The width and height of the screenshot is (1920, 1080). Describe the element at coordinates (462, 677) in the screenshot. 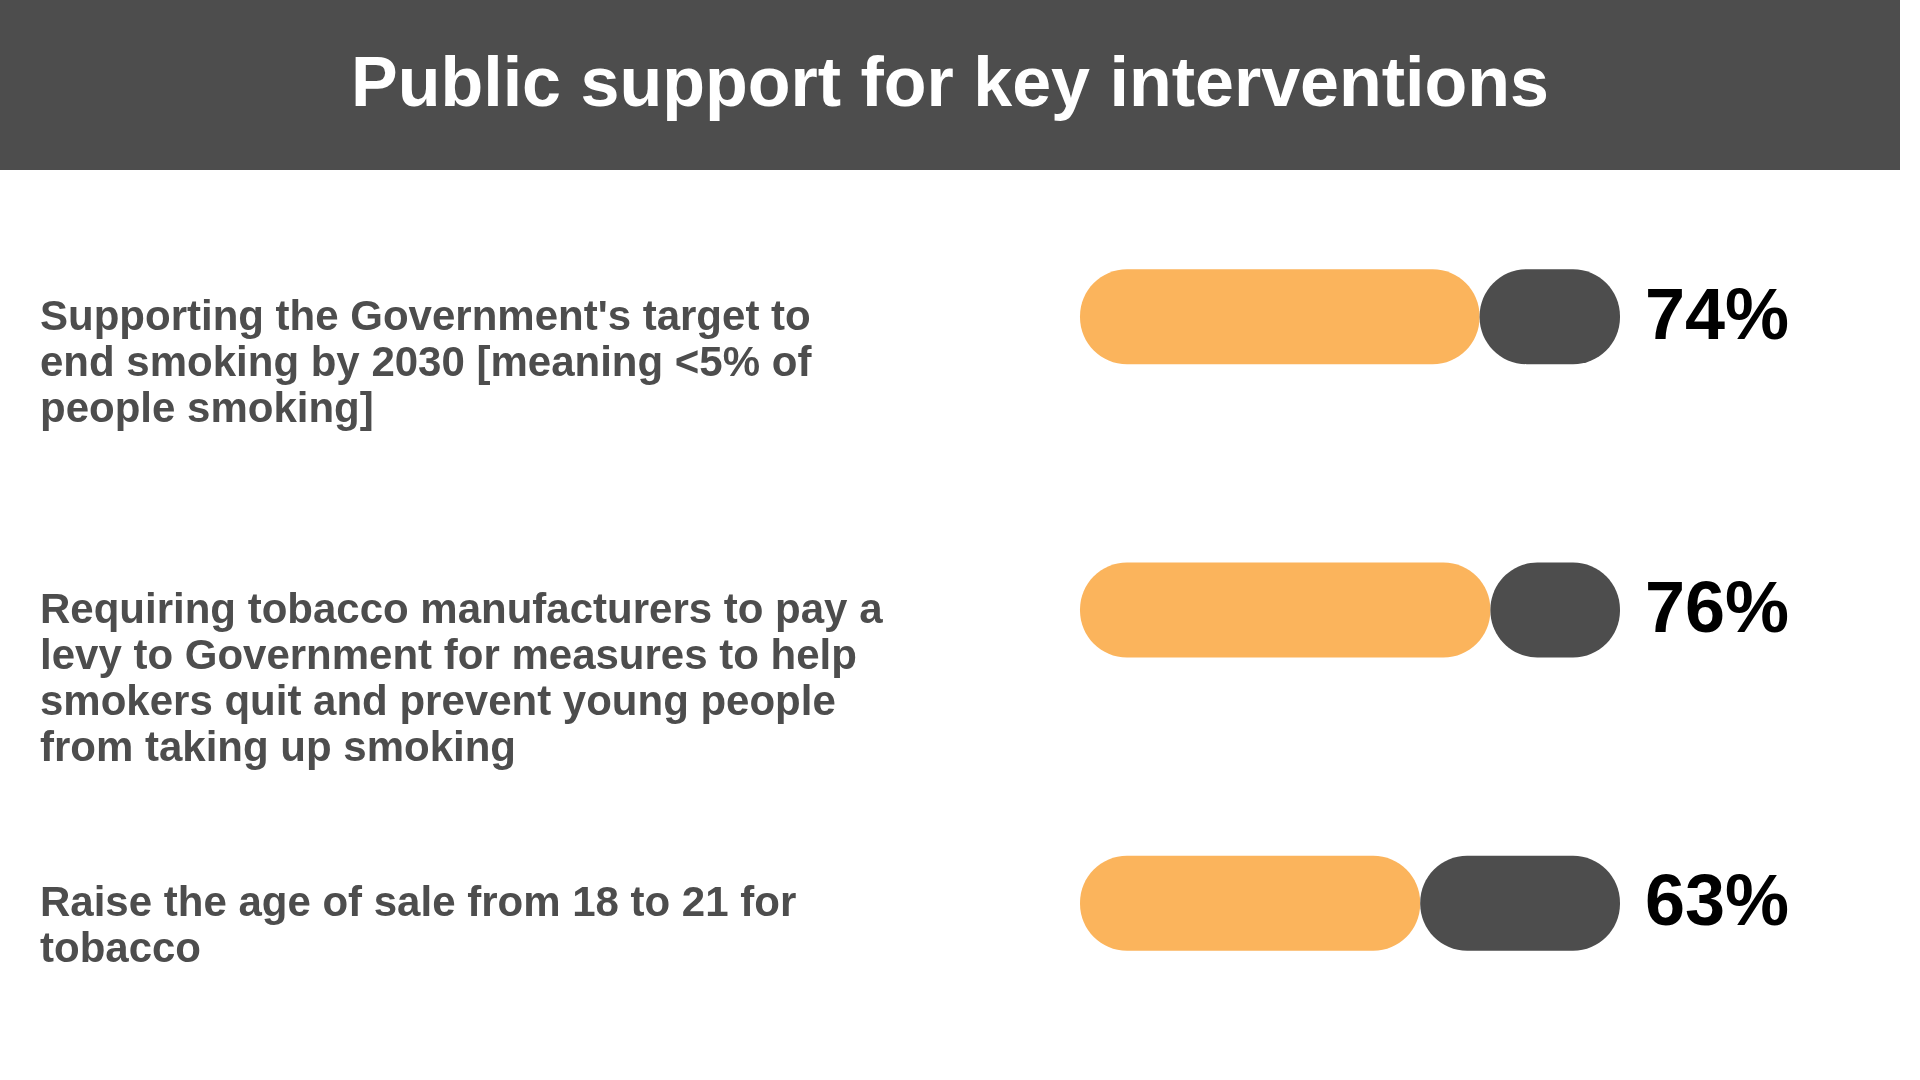

I see `y-tick-label: Requiring tobacco manufacturers to pay a levy to Government for measures to help smokers quit and prevent young people from taking up smoking` at that location.